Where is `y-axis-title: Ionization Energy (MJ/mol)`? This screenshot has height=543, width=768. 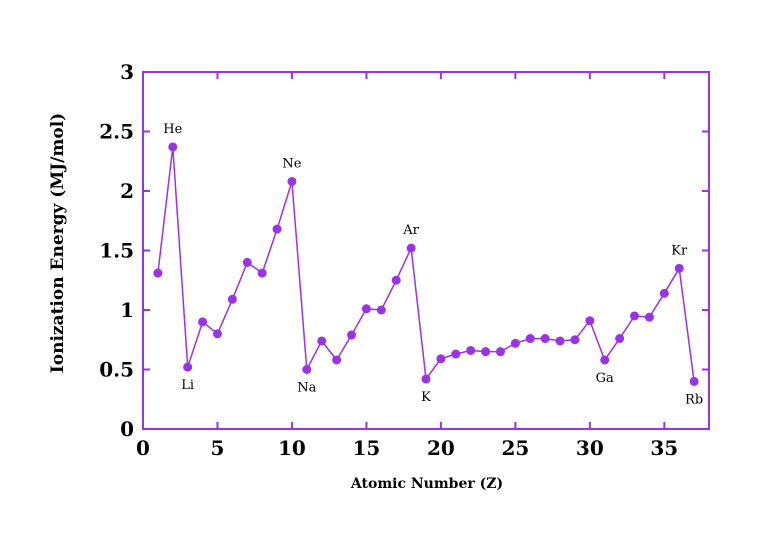 y-axis-title: Ionization Energy (MJ/mol) is located at coordinates (58, 243).